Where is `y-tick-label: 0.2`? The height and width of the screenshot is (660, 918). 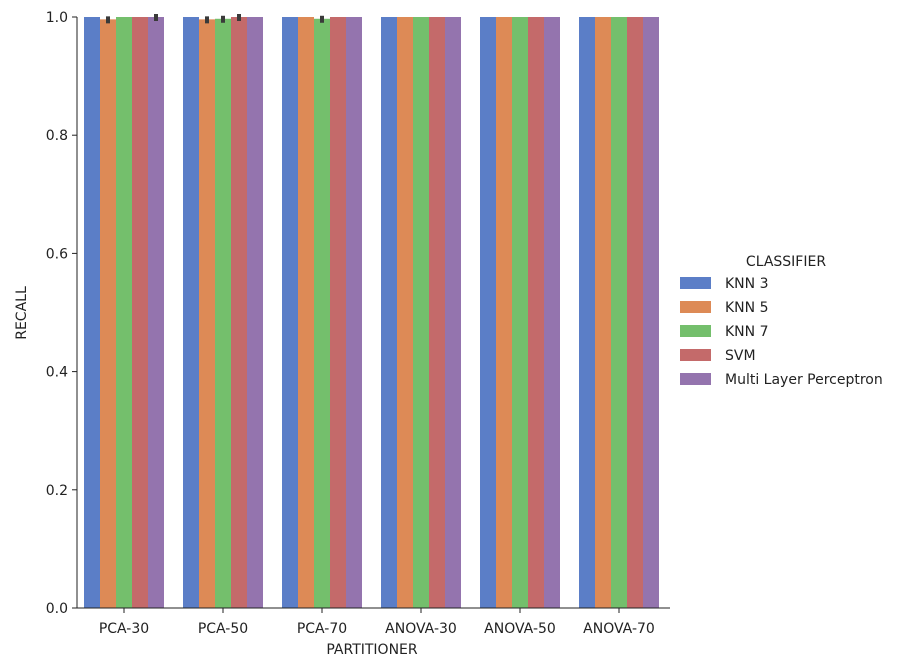
y-tick-label: 0.2 is located at coordinates (57, 491).